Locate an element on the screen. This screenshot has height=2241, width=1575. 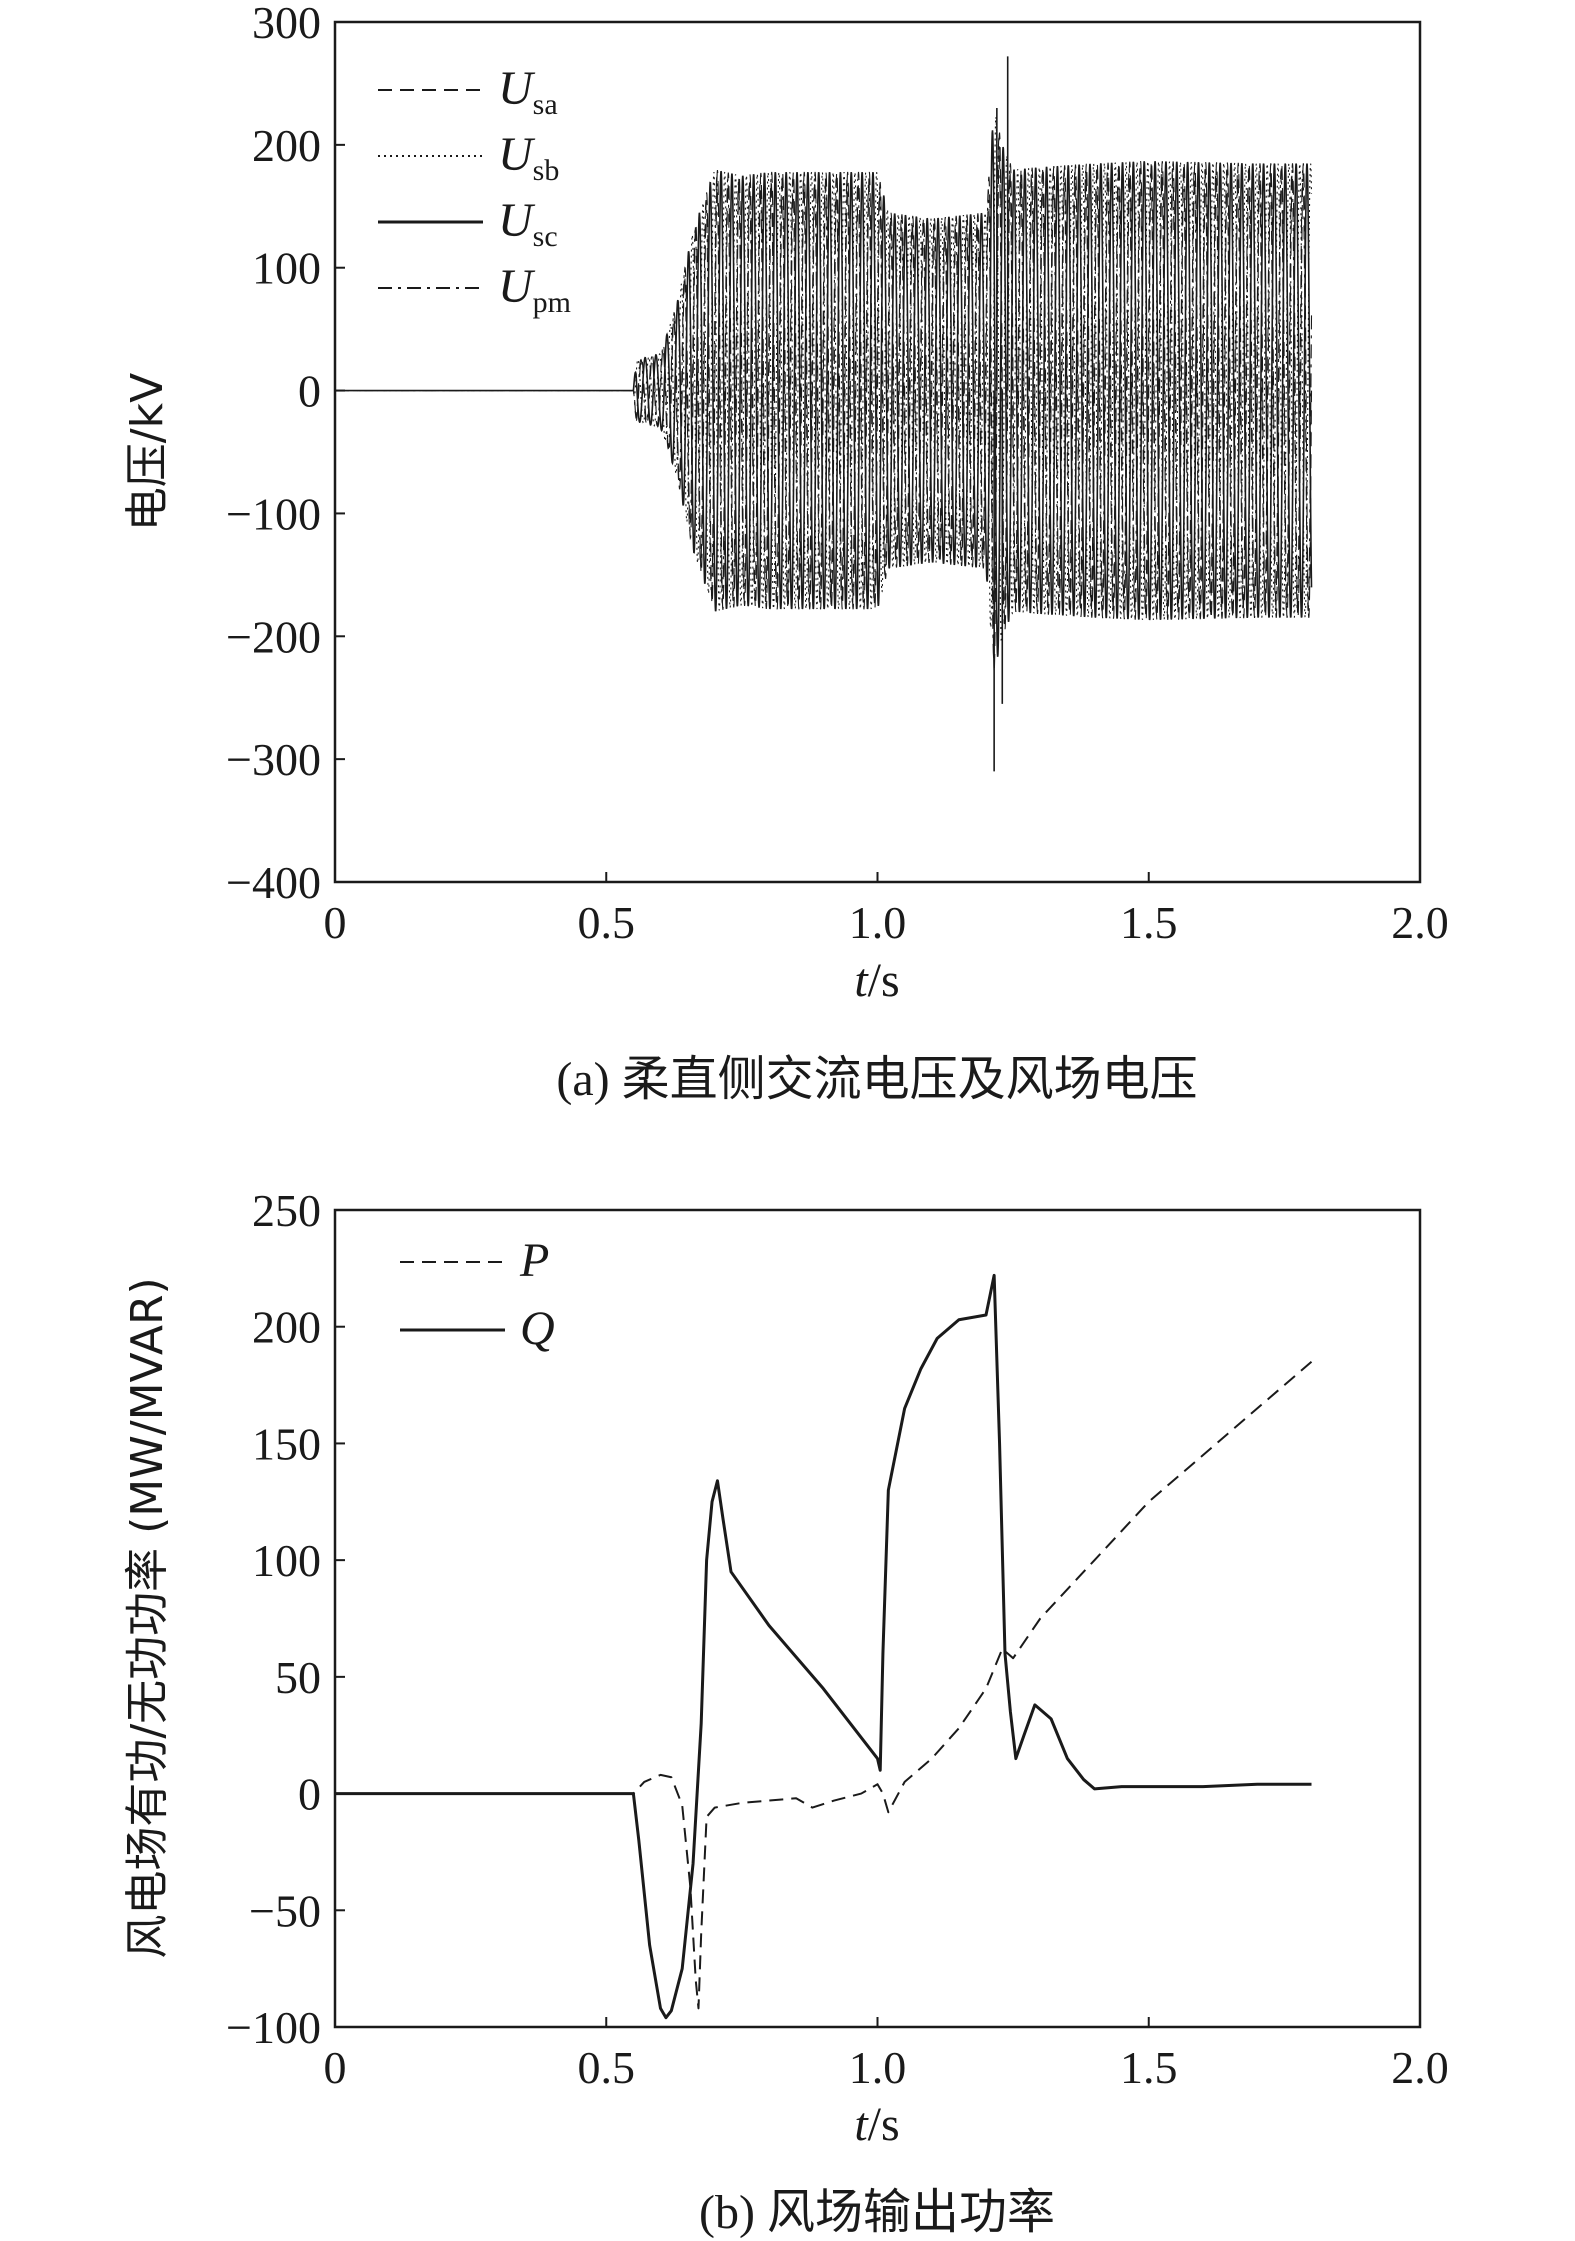
y-axis-b: 250 200 150 100 50 0 −50 −100 is located at coordinates (285, 1619).